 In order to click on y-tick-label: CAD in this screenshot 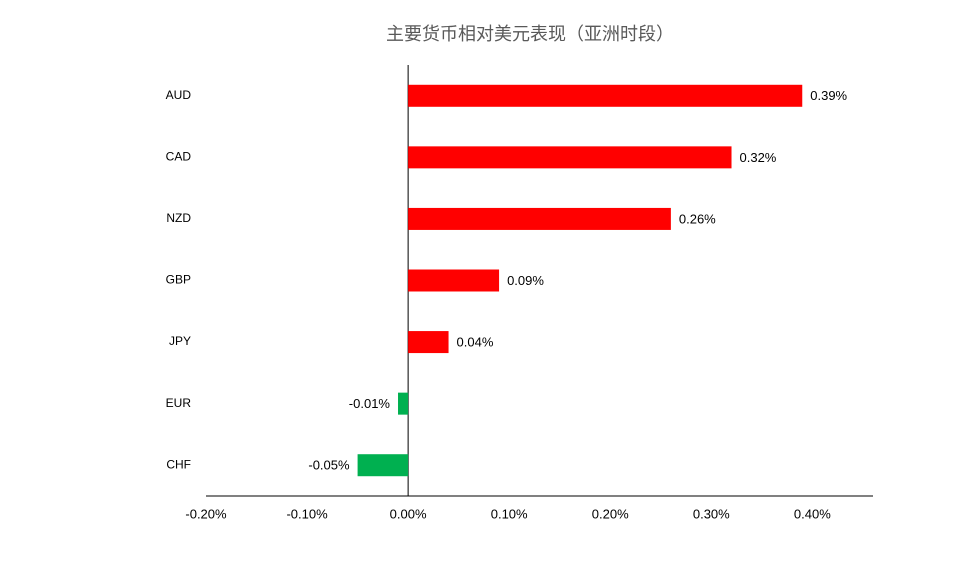, I will do `click(179, 157)`.